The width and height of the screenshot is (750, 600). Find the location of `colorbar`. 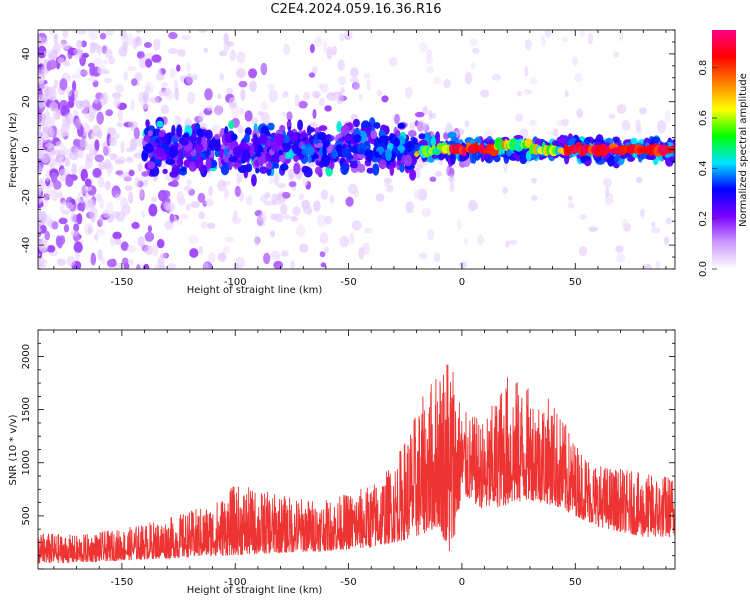

colorbar is located at coordinates (724, 149).